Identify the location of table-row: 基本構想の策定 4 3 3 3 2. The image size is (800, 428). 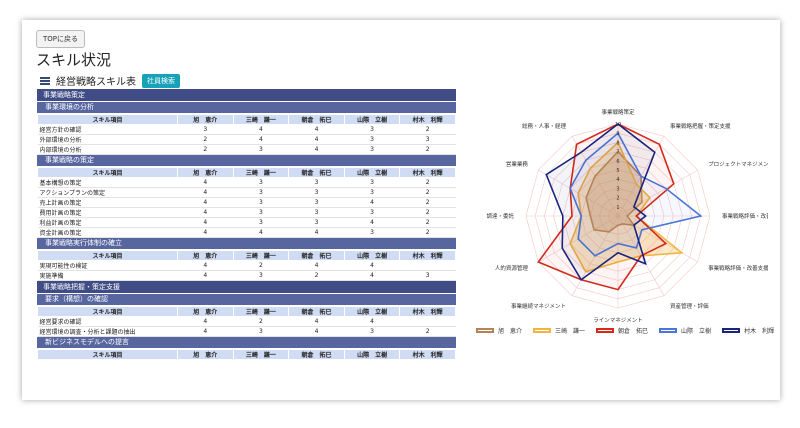
(246, 182).